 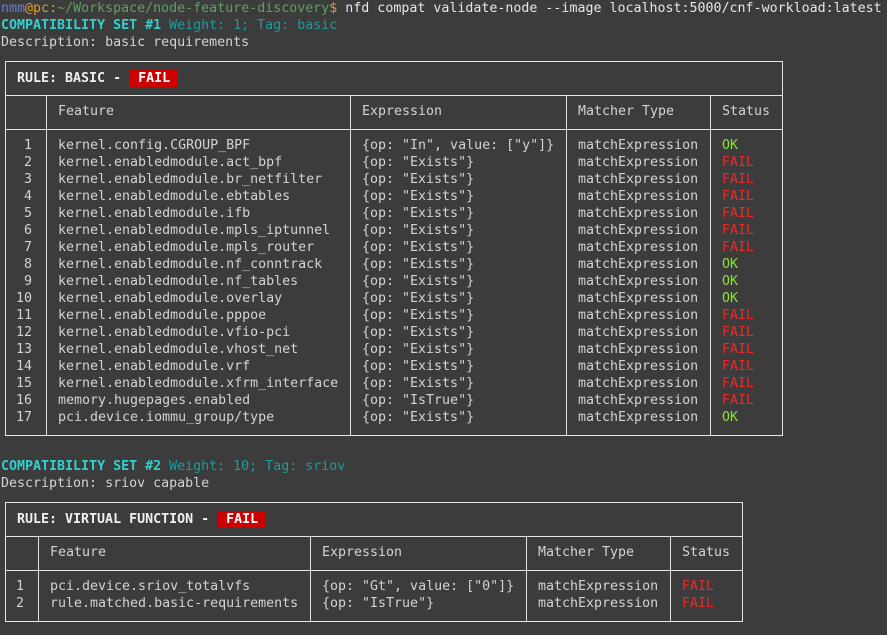 I want to click on row-number: 14, so click(x=24, y=366).